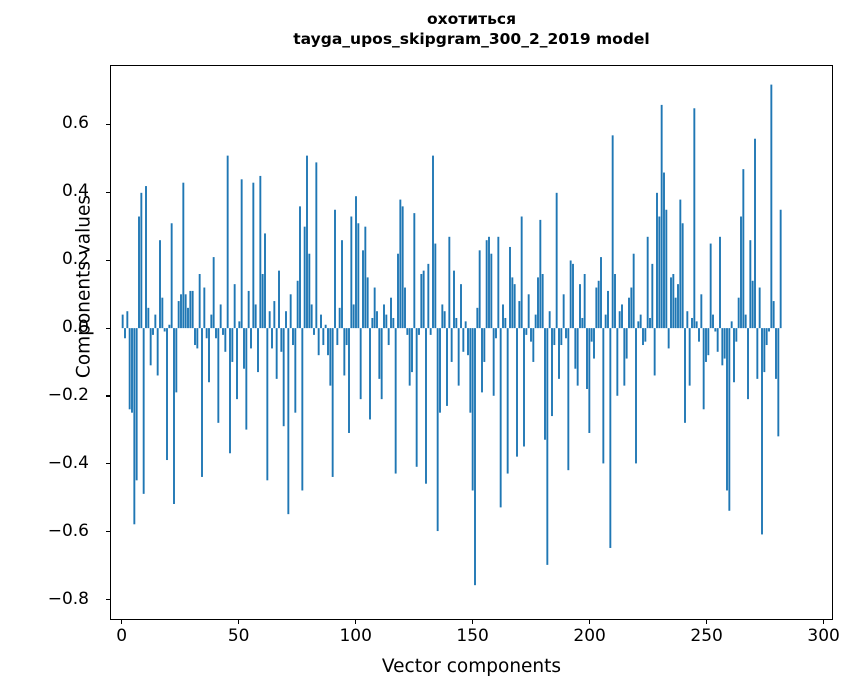 The height and width of the screenshot is (696, 867). What do you see at coordinates (68, 530) in the screenshot?
I see `y-tick-label: −0.6` at bounding box center [68, 530].